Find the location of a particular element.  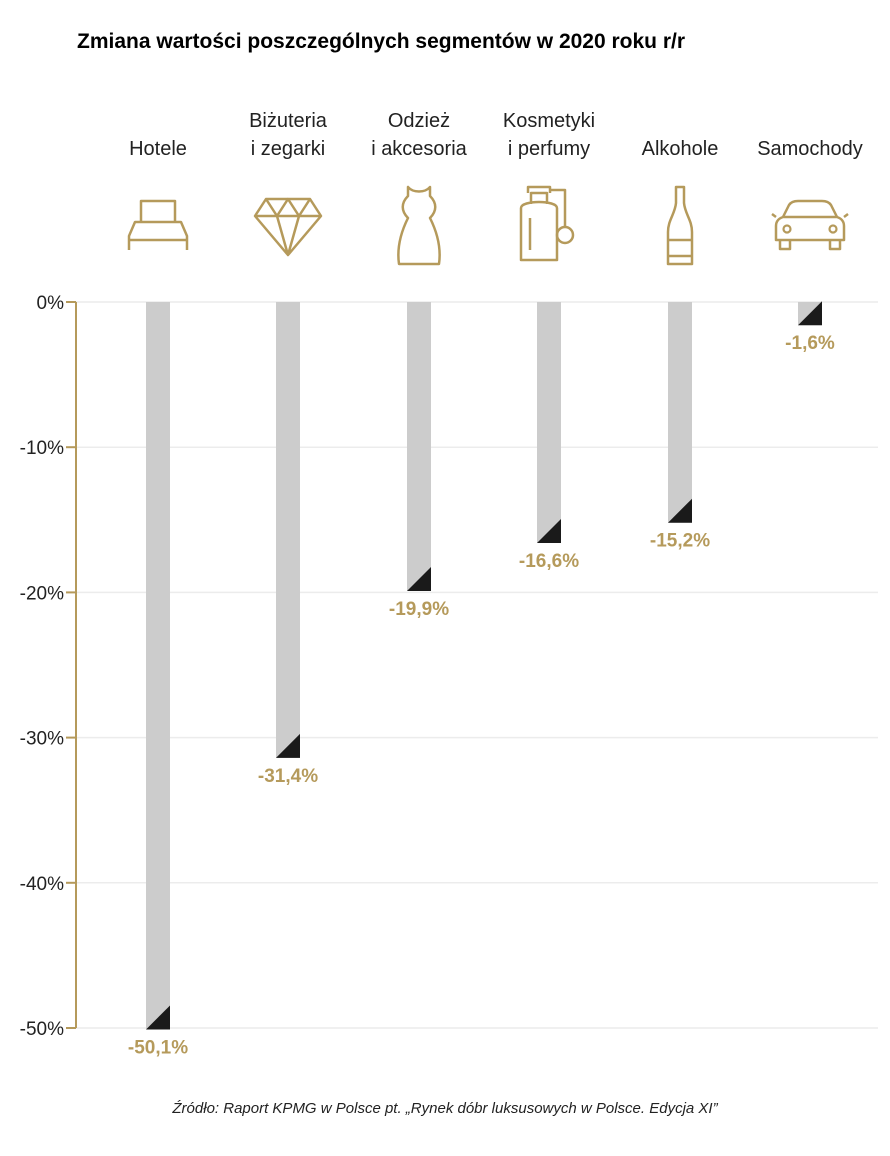

category-label: i akcesoria is located at coordinates (419, 149).